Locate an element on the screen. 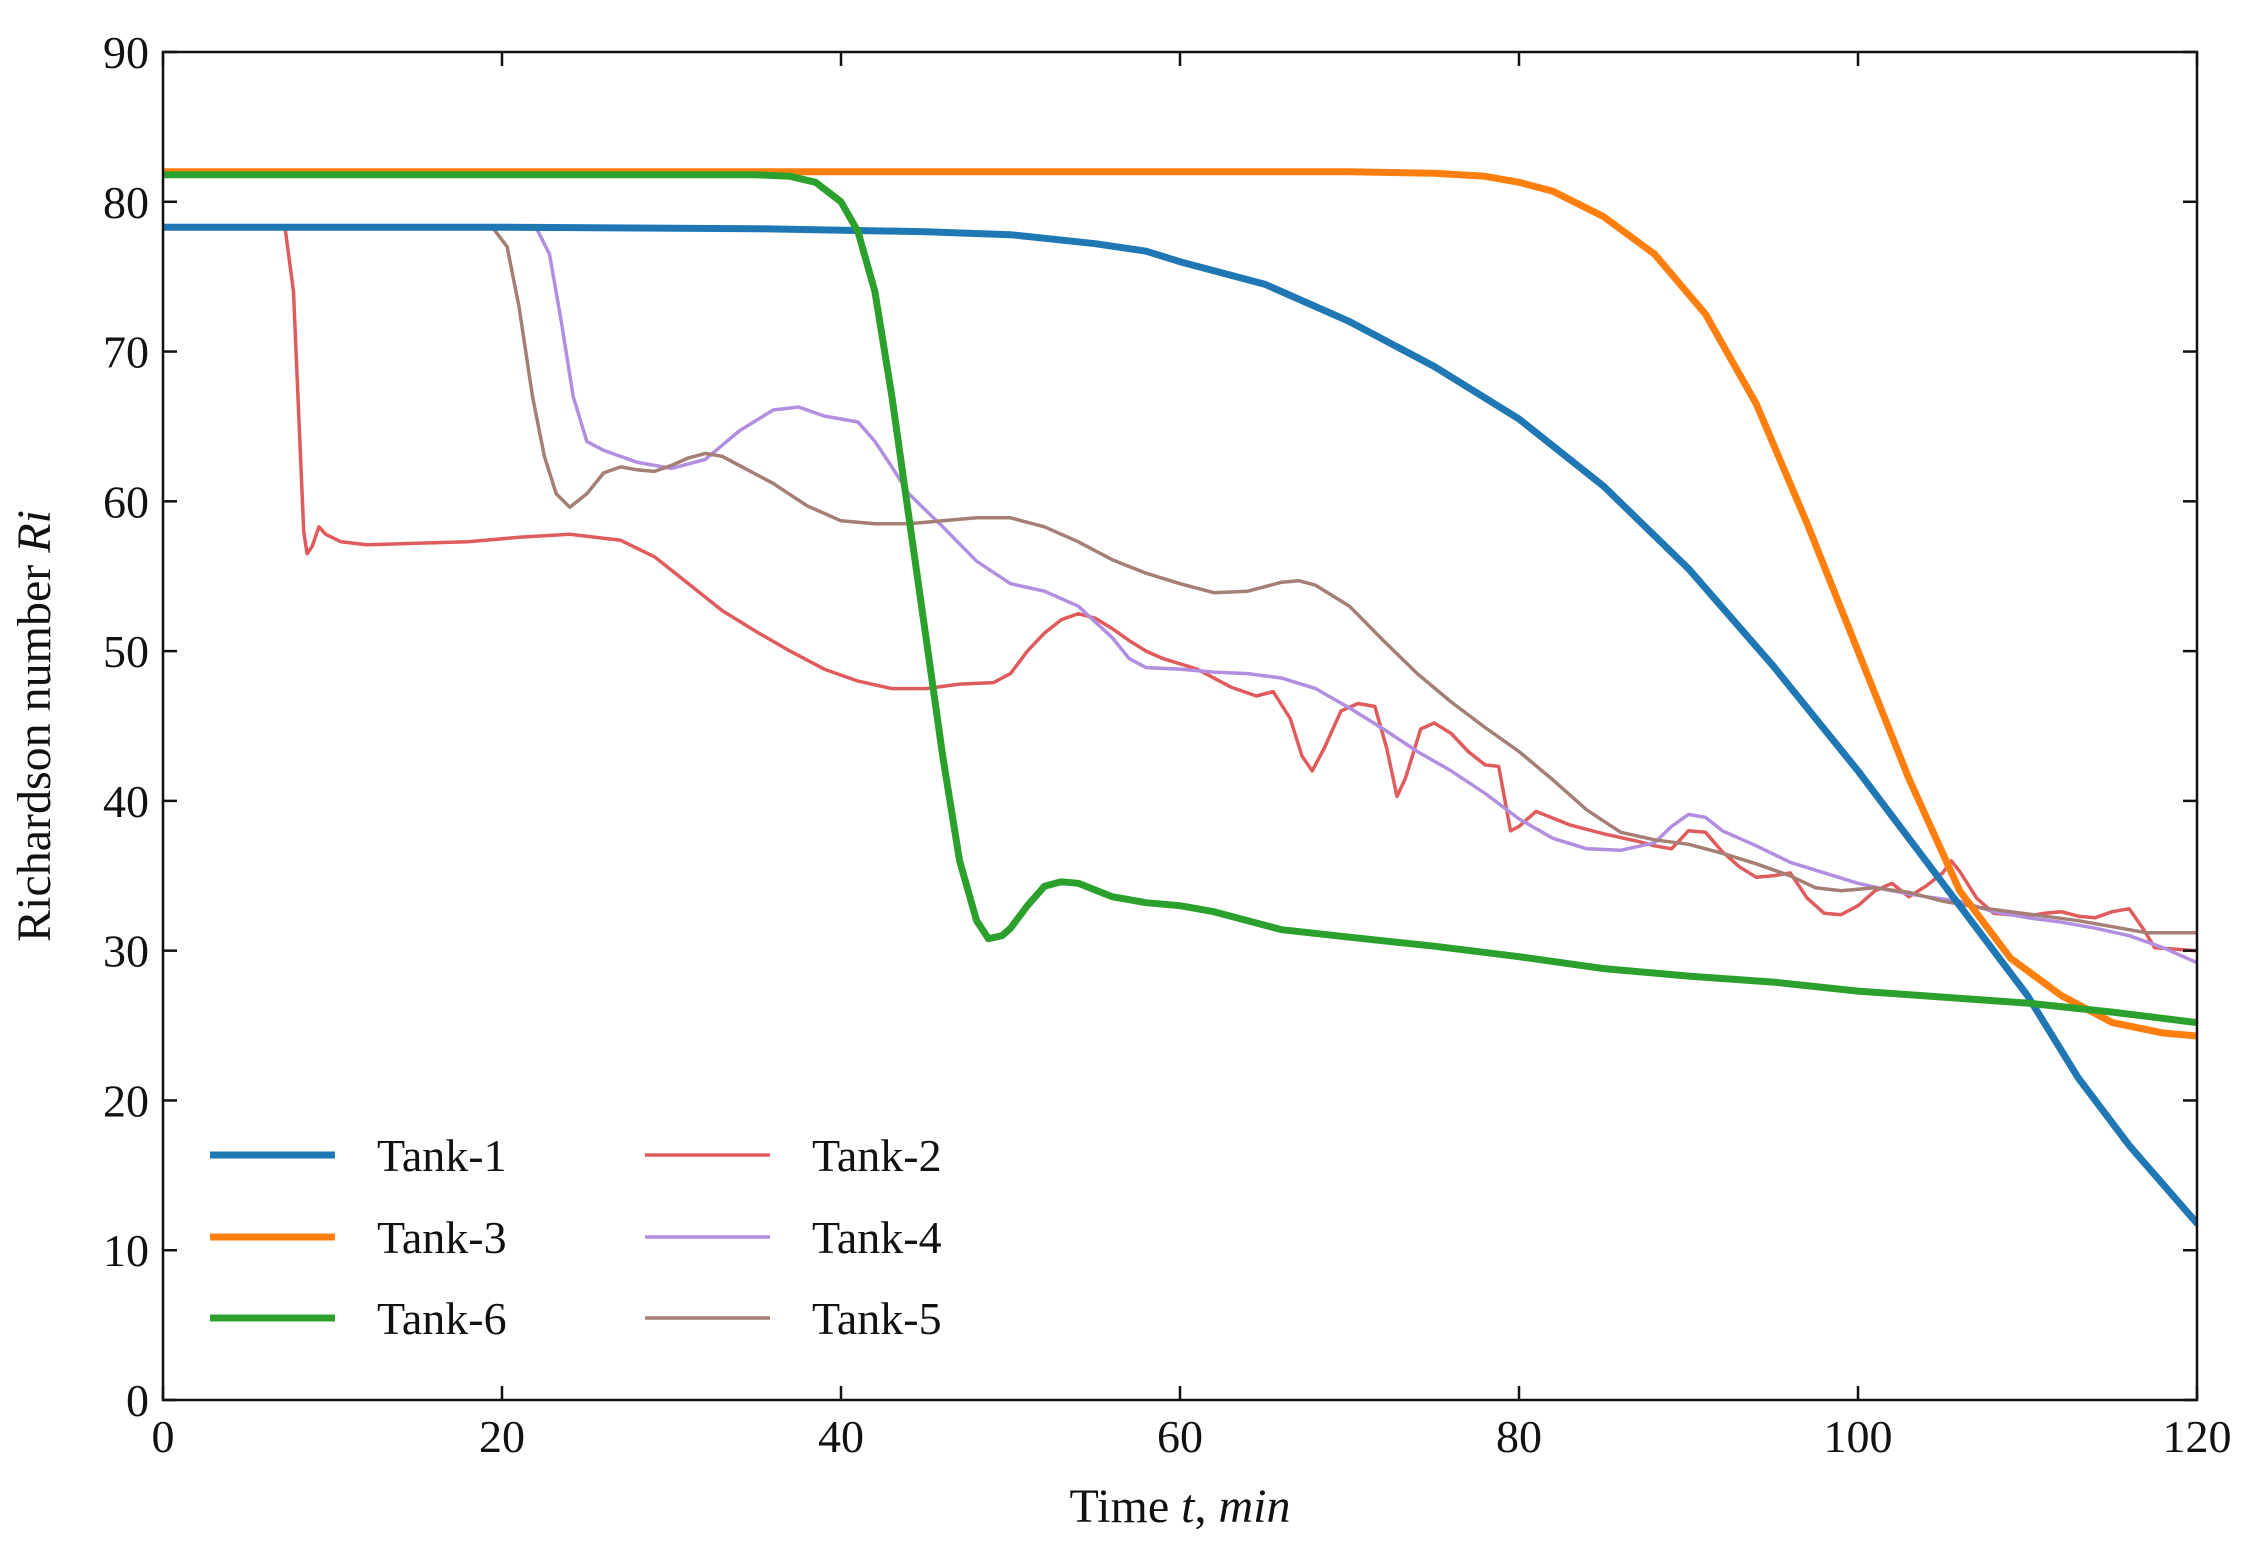 This screenshot has height=1550, width=2255. legend-label: Tank-6 is located at coordinates (442, 1318).